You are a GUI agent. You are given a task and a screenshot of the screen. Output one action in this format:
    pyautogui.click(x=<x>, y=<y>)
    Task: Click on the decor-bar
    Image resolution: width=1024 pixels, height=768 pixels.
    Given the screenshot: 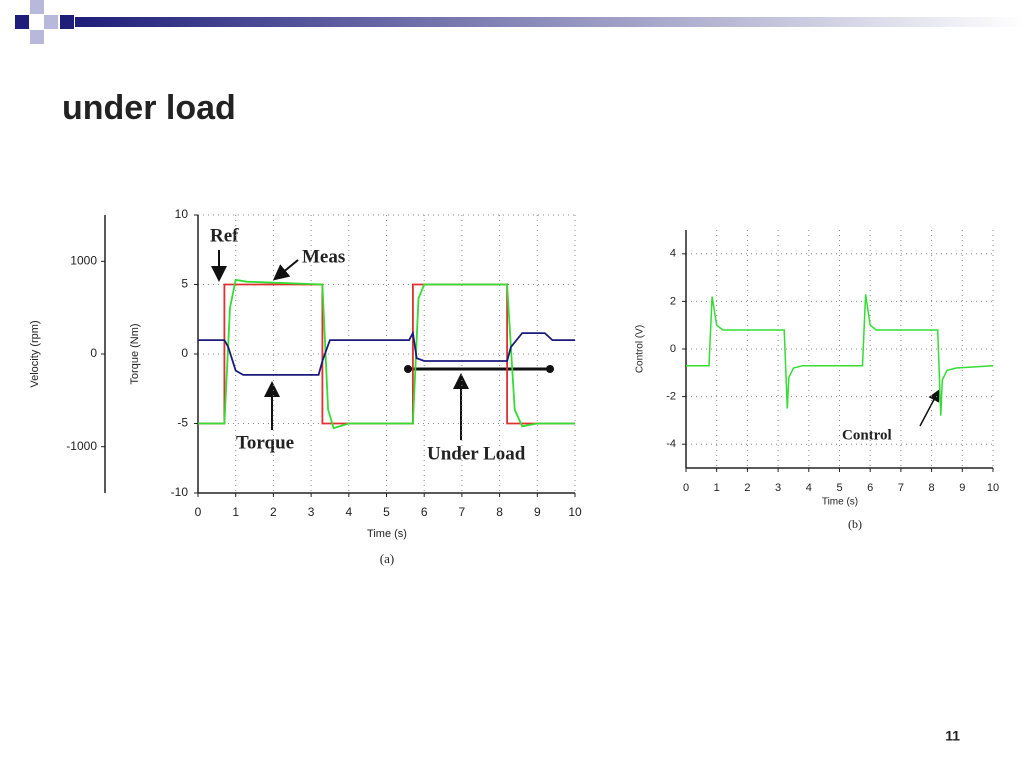 What is the action you would take?
    pyautogui.click(x=549, y=22)
    